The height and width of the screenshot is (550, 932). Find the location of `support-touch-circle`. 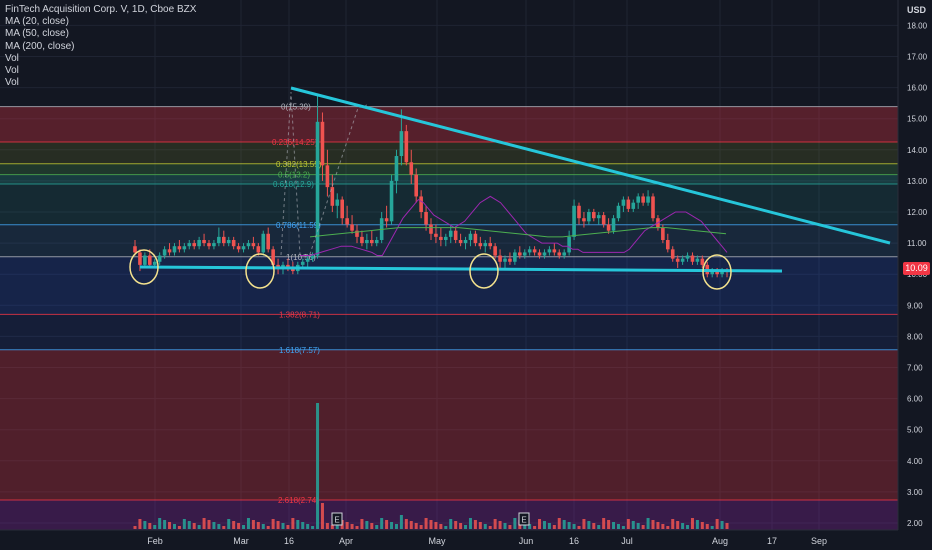

support-touch-circle is located at coordinates (144, 267).